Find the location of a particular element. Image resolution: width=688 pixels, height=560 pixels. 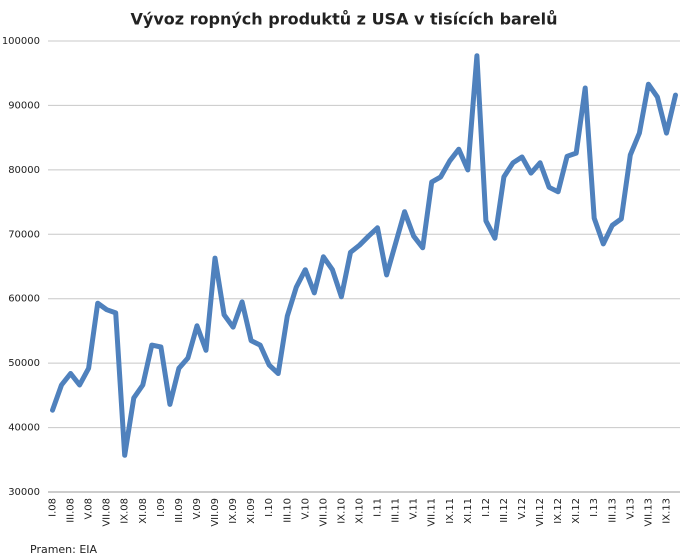

x-tick-label: III.13 is located at coordinates (612, 510).